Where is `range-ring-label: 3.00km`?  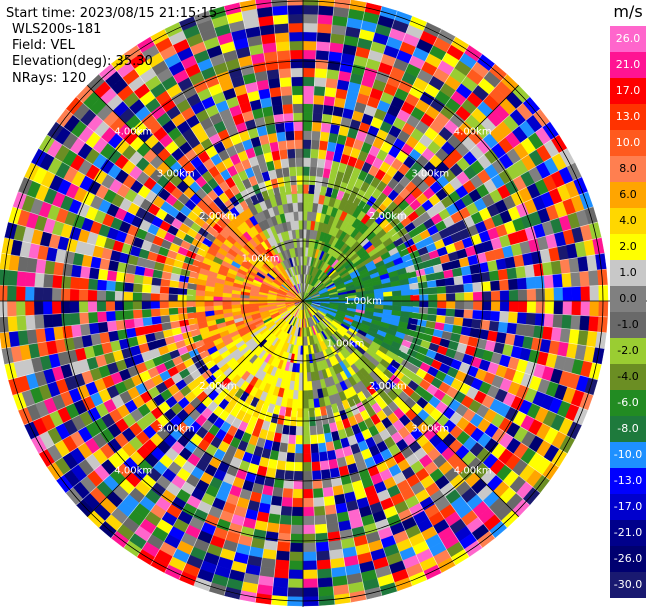 range-ring-label: 3.00km is located at coordinates (176, 174).